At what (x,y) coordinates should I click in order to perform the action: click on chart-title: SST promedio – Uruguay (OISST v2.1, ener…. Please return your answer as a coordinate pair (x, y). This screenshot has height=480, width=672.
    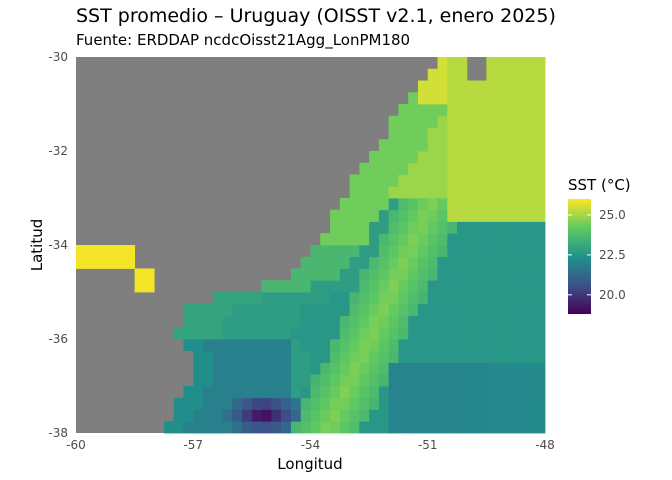
    Looking at the image, I should click on (316, 16).